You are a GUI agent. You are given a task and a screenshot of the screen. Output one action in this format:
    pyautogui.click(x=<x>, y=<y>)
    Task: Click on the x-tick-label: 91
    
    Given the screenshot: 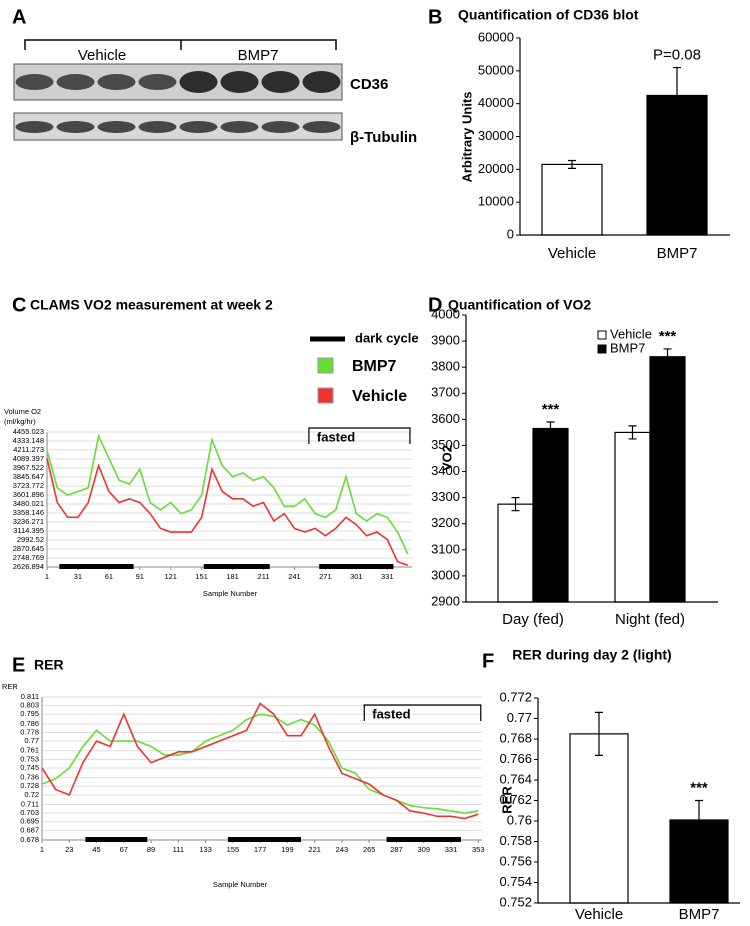 What is the action you would take?
    pyautogui.click(x=140, y=576)
    